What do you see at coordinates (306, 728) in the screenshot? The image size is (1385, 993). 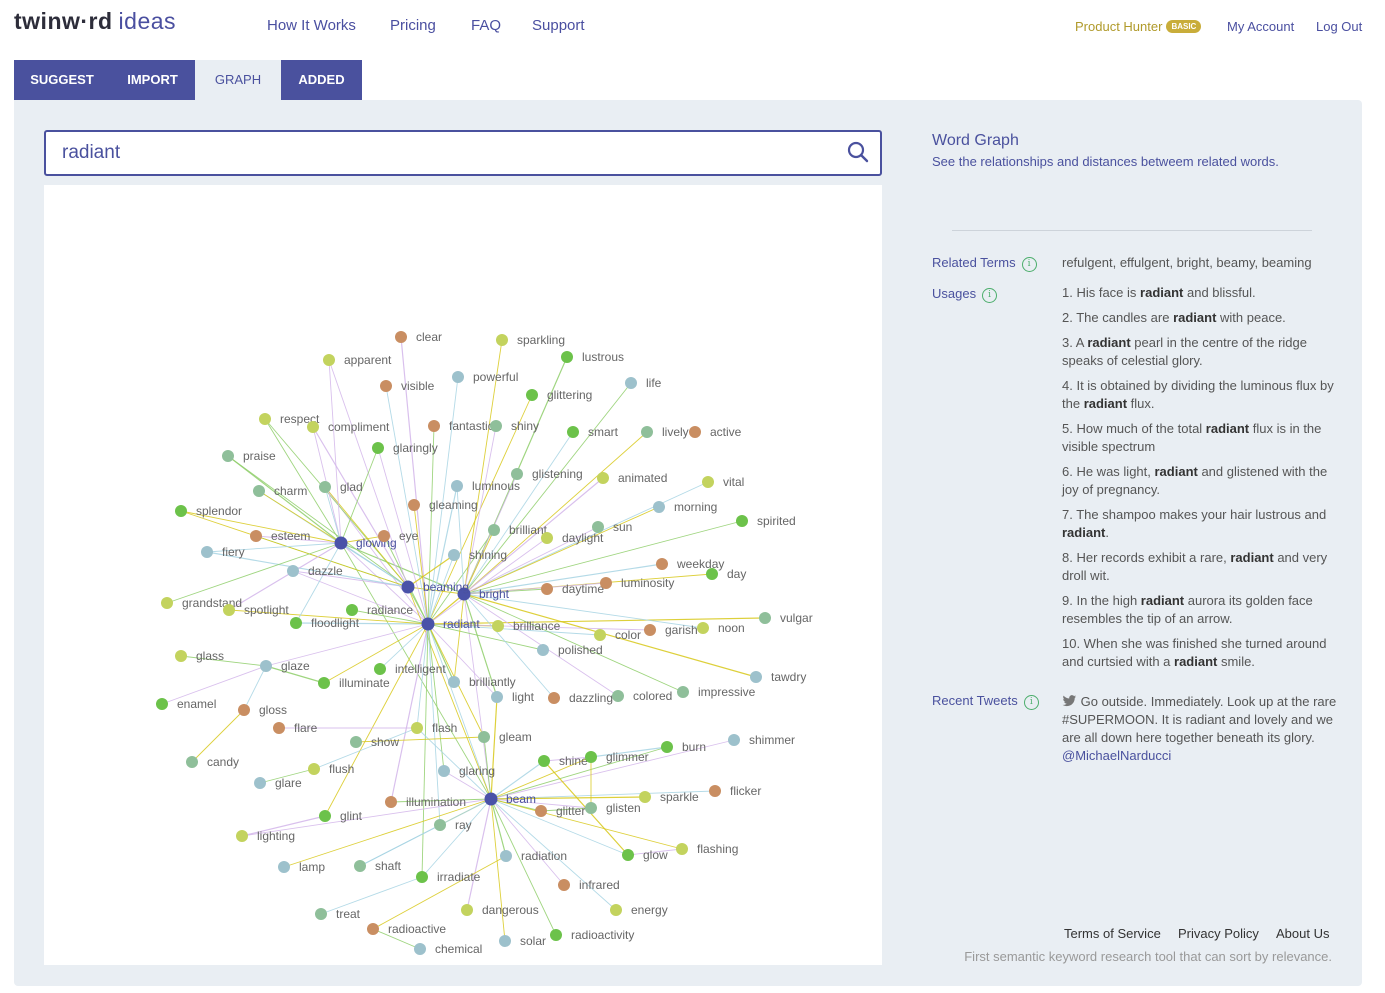 I see `graph-node-label: flare` at bounding box center [306, 728].